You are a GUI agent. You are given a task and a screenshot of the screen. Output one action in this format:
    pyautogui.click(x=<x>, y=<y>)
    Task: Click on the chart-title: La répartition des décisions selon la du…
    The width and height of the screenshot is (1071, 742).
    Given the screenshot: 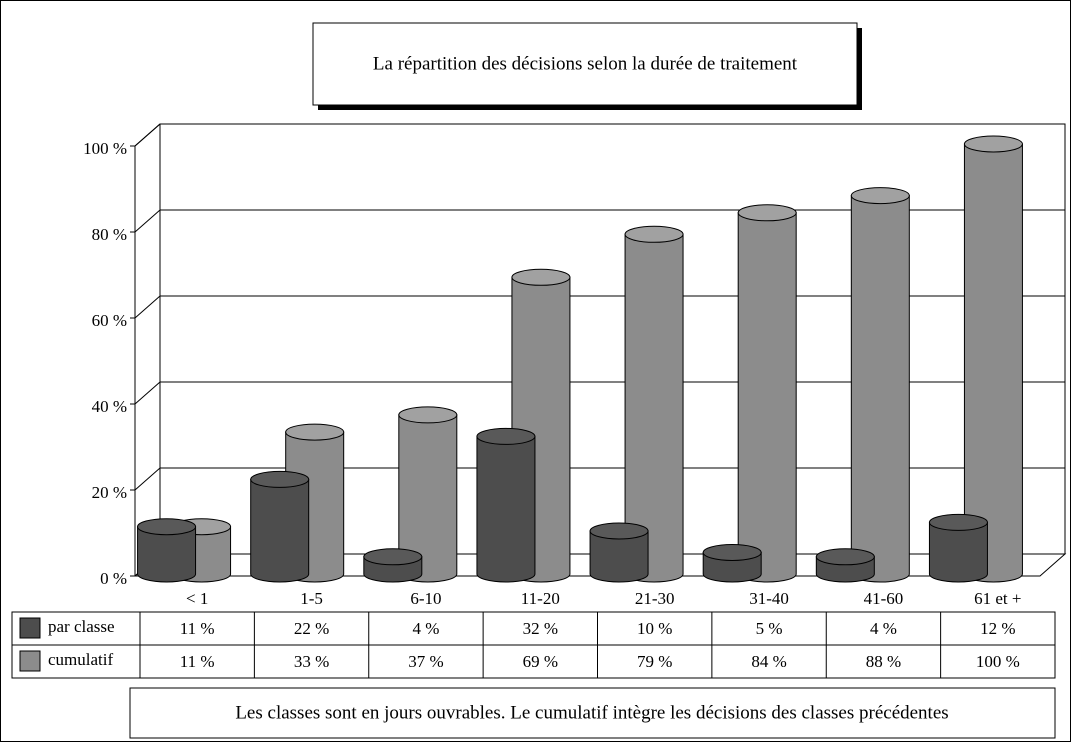 What is the action you would take?
    pyautogui.click(x=585, y=63)
    